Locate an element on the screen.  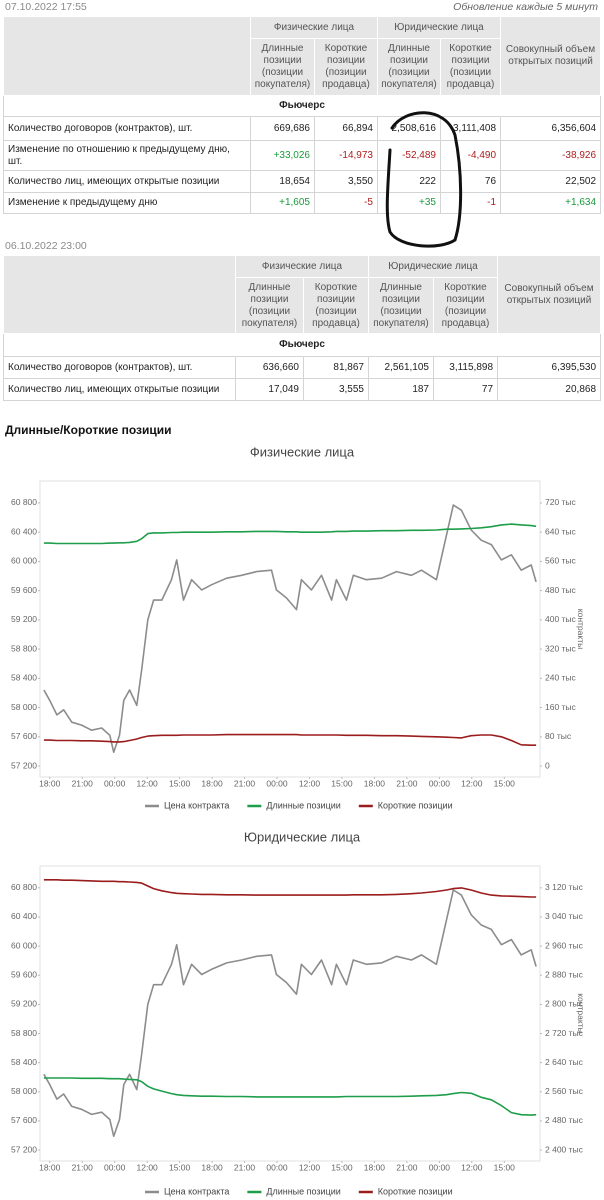
legend-label: Цена контракта is located at coordinates (196, 1191).